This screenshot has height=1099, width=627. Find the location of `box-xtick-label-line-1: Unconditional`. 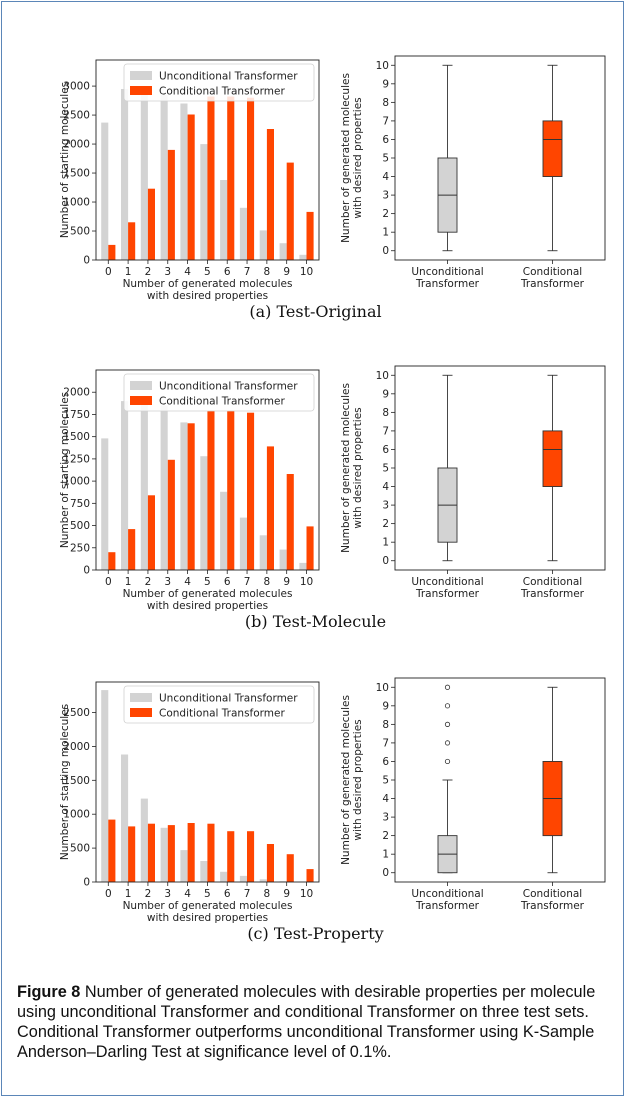

box-xtick-label-line-1: Unconditional is located at coordinates (447, 582).